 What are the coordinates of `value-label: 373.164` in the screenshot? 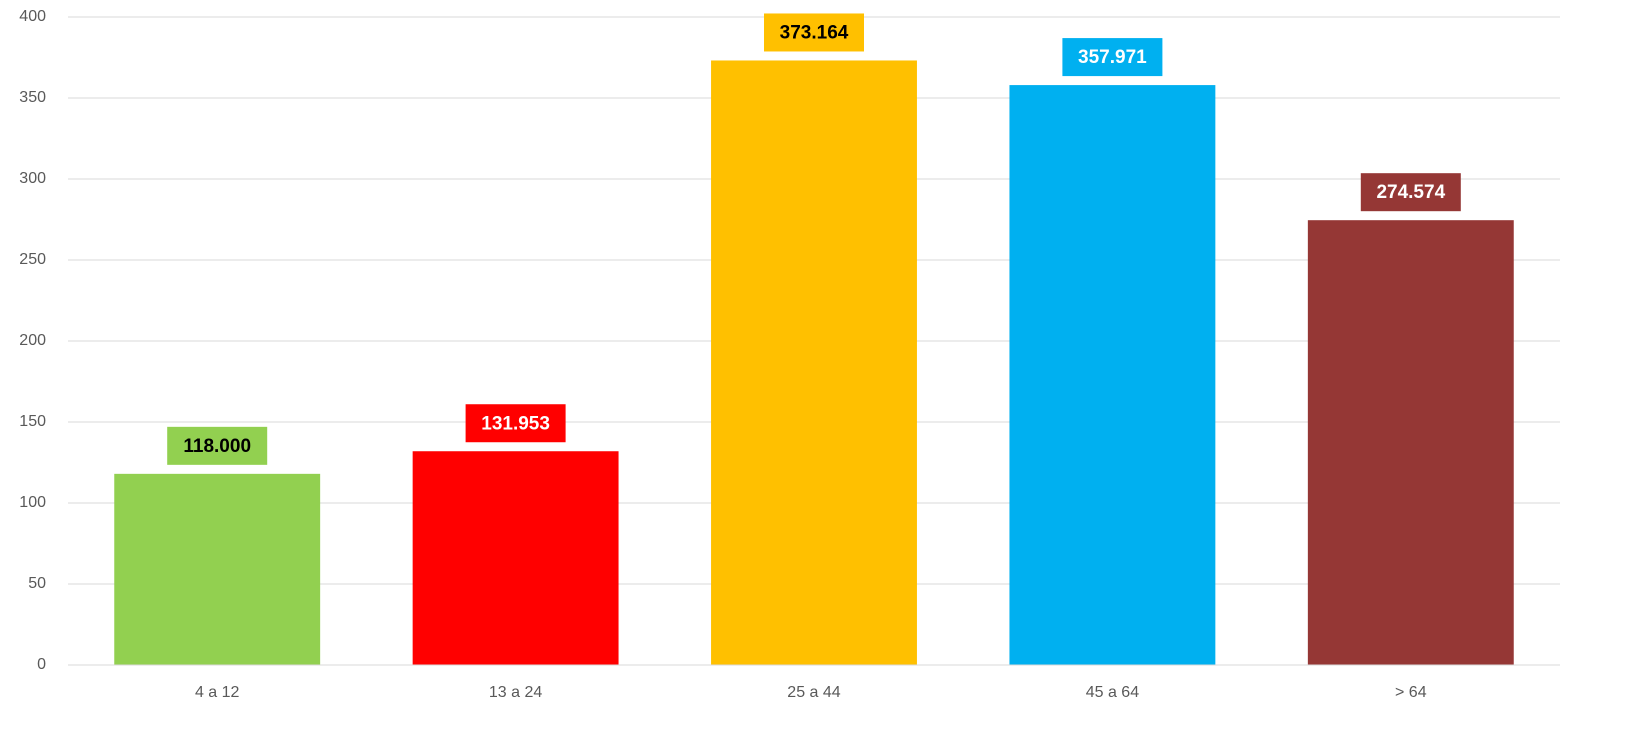 It's located at (814, 32).